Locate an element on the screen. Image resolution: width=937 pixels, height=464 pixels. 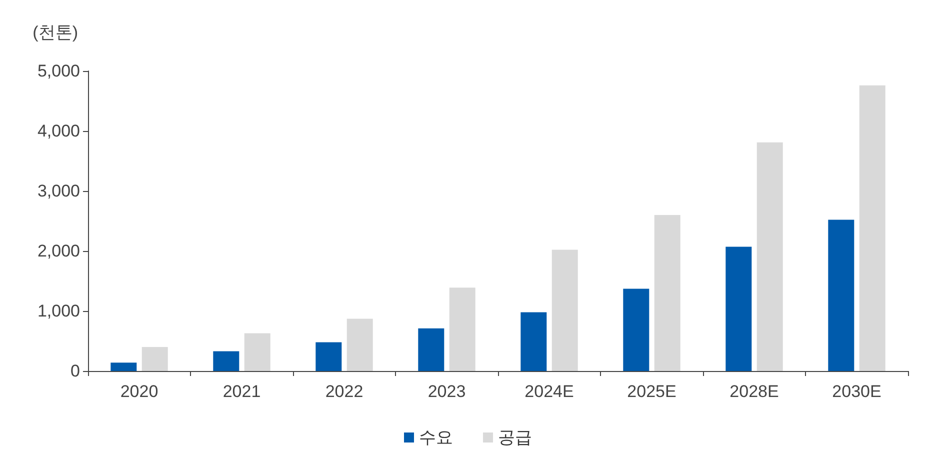
x-tick-label: 2025E is located at coordinates (651, 391).